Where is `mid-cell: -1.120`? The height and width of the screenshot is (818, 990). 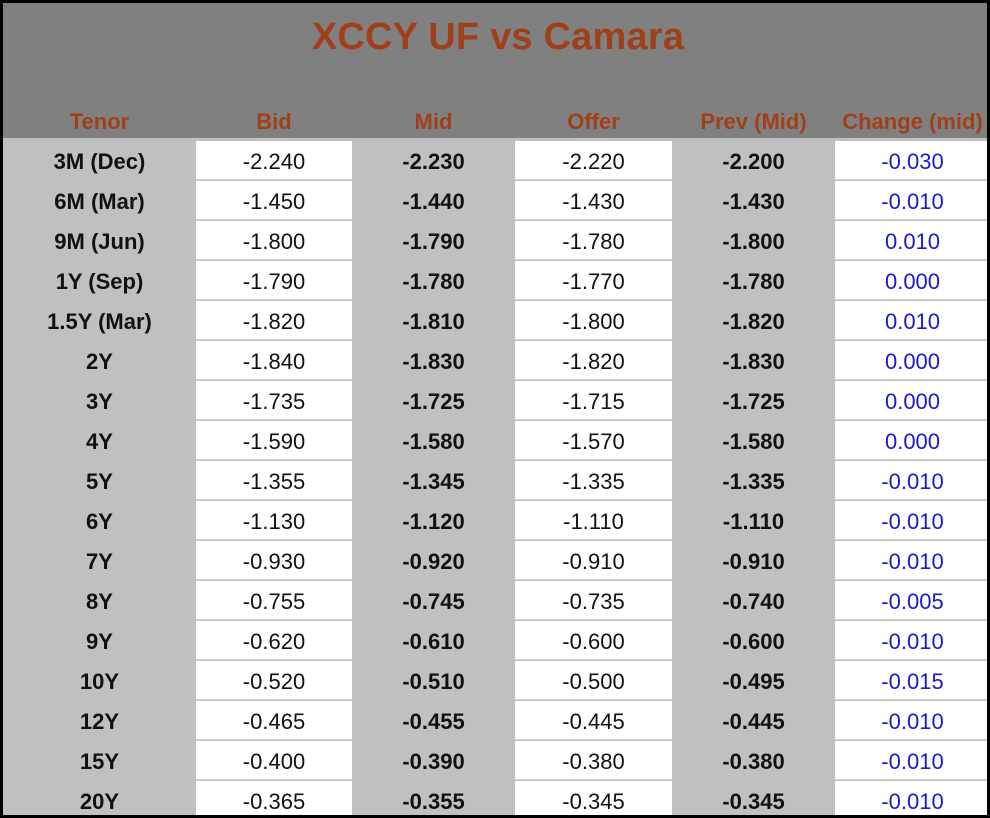 mid-cell: -1.120 is located at coordinates (433, 520).